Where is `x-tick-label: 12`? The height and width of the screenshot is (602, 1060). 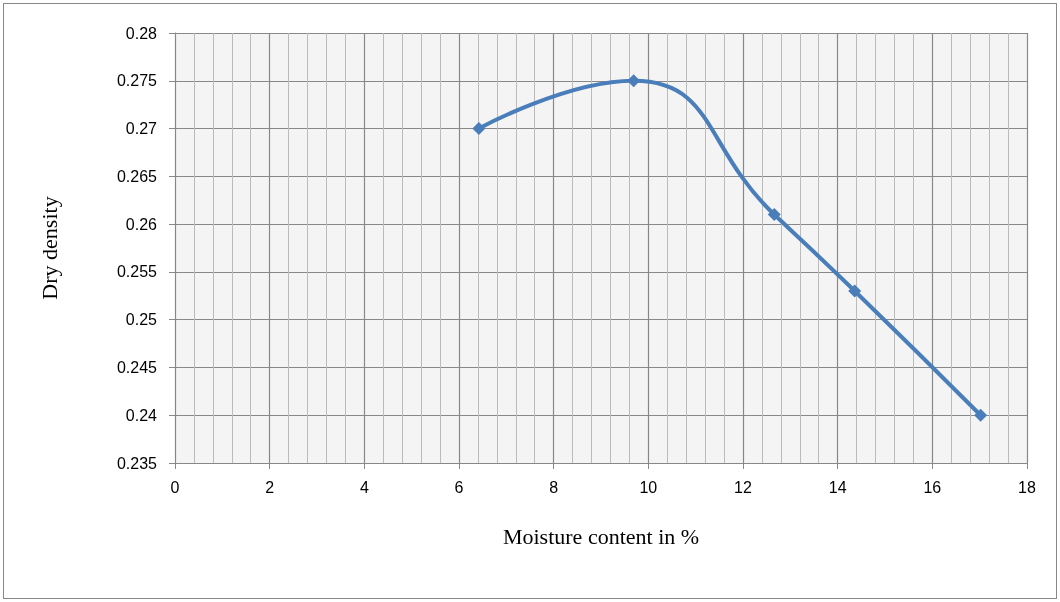
x-tick-label: 12 is located at coordinates (743, 487).